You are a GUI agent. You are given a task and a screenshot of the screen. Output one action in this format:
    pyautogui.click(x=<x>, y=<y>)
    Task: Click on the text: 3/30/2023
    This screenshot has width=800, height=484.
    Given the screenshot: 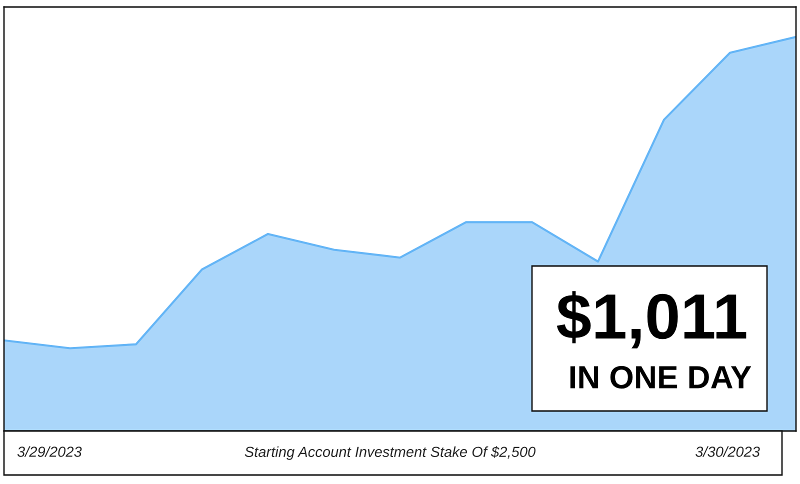 What is the action you would take?
    pyautogui.click(x=727, y=451)
    